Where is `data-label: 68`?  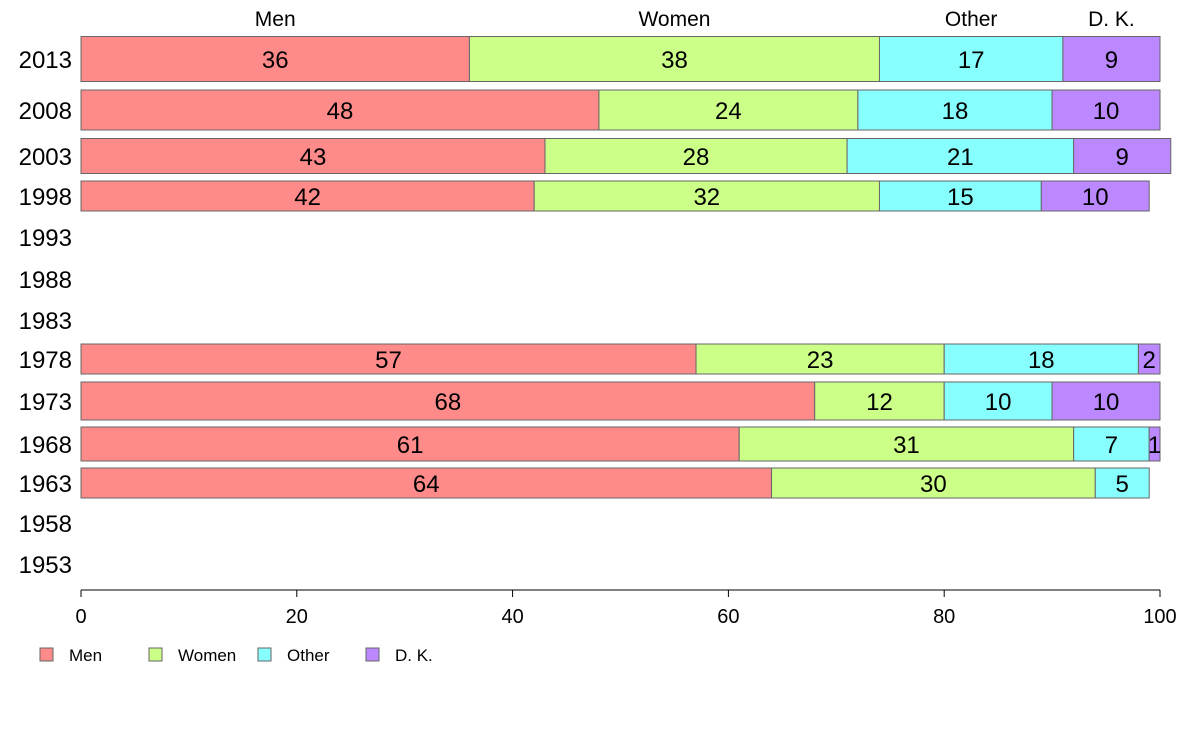
data-label: 68 is located at coordinates (448, 402).